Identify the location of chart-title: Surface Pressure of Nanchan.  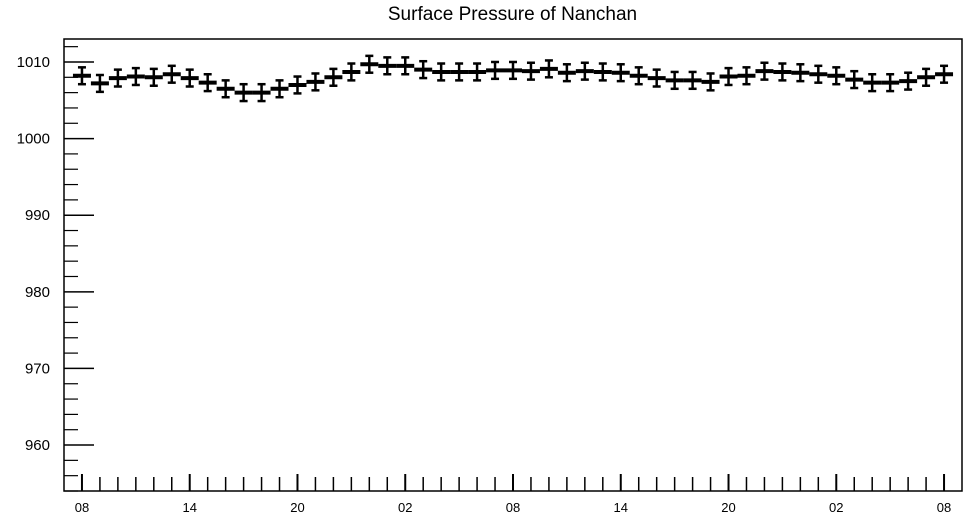
(512, 14).